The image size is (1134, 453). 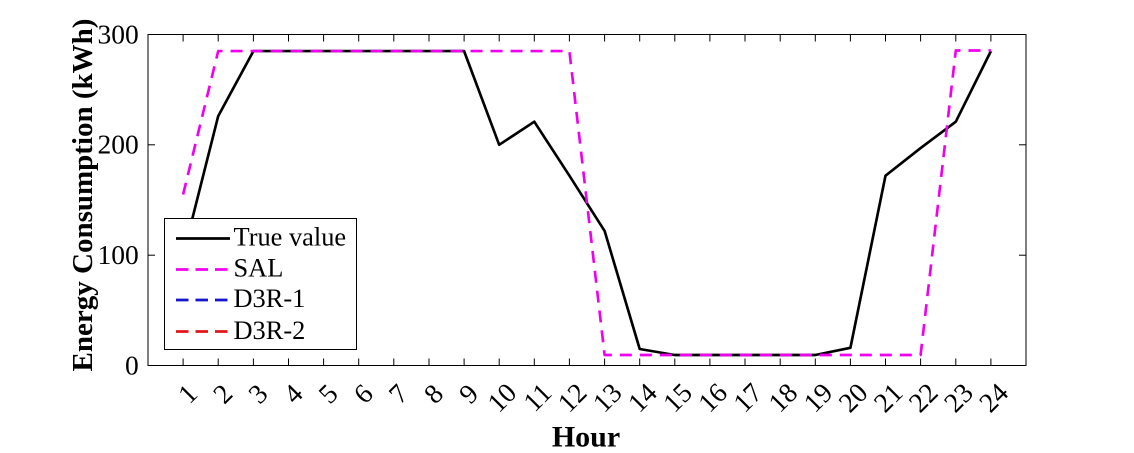 What do you see at coordinates (290, 237) in the screenshot?
I see `svg-text: True value` at bounding box center [290, 237].